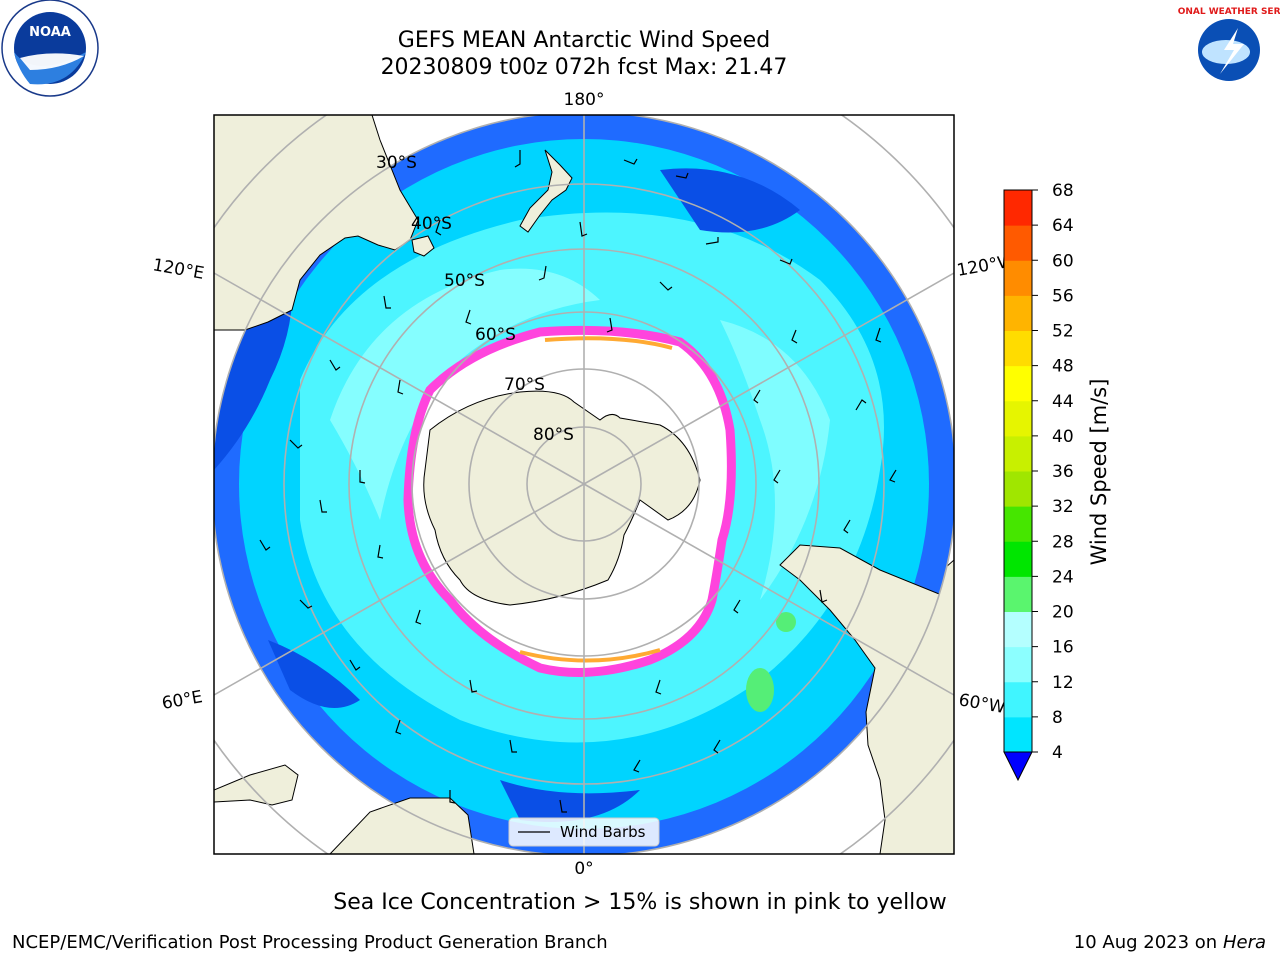 The height and width of the screenshot is (960, 1280). I want to click on svg-text: NATIONAL WEATHER SERVICE, so click(1229, 12).